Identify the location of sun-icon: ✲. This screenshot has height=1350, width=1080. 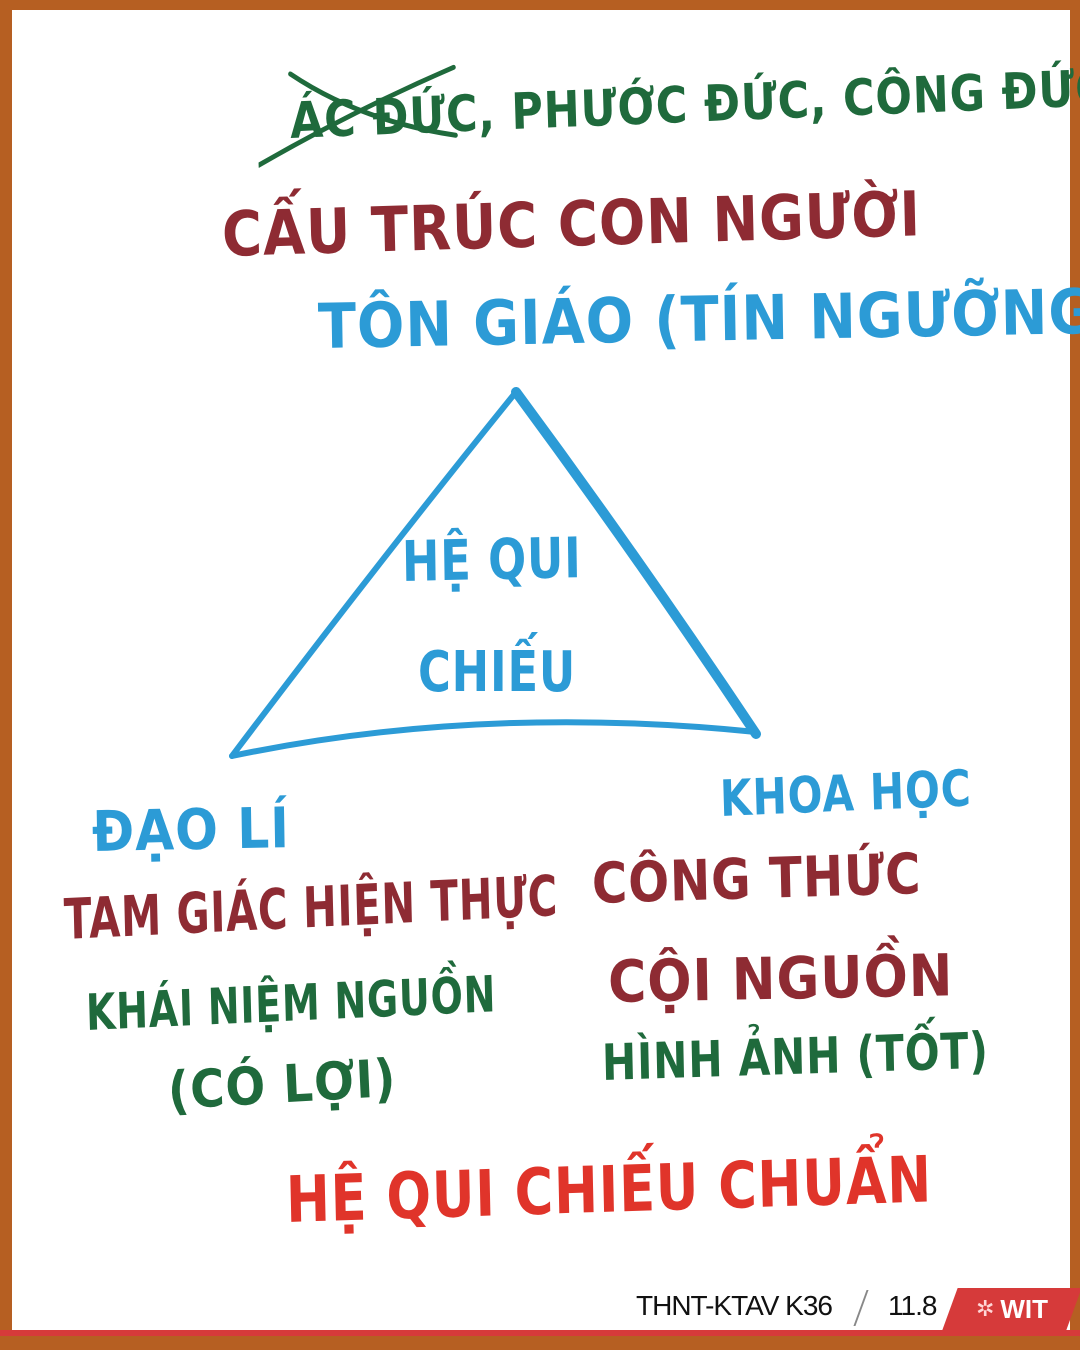
(985, 1309).